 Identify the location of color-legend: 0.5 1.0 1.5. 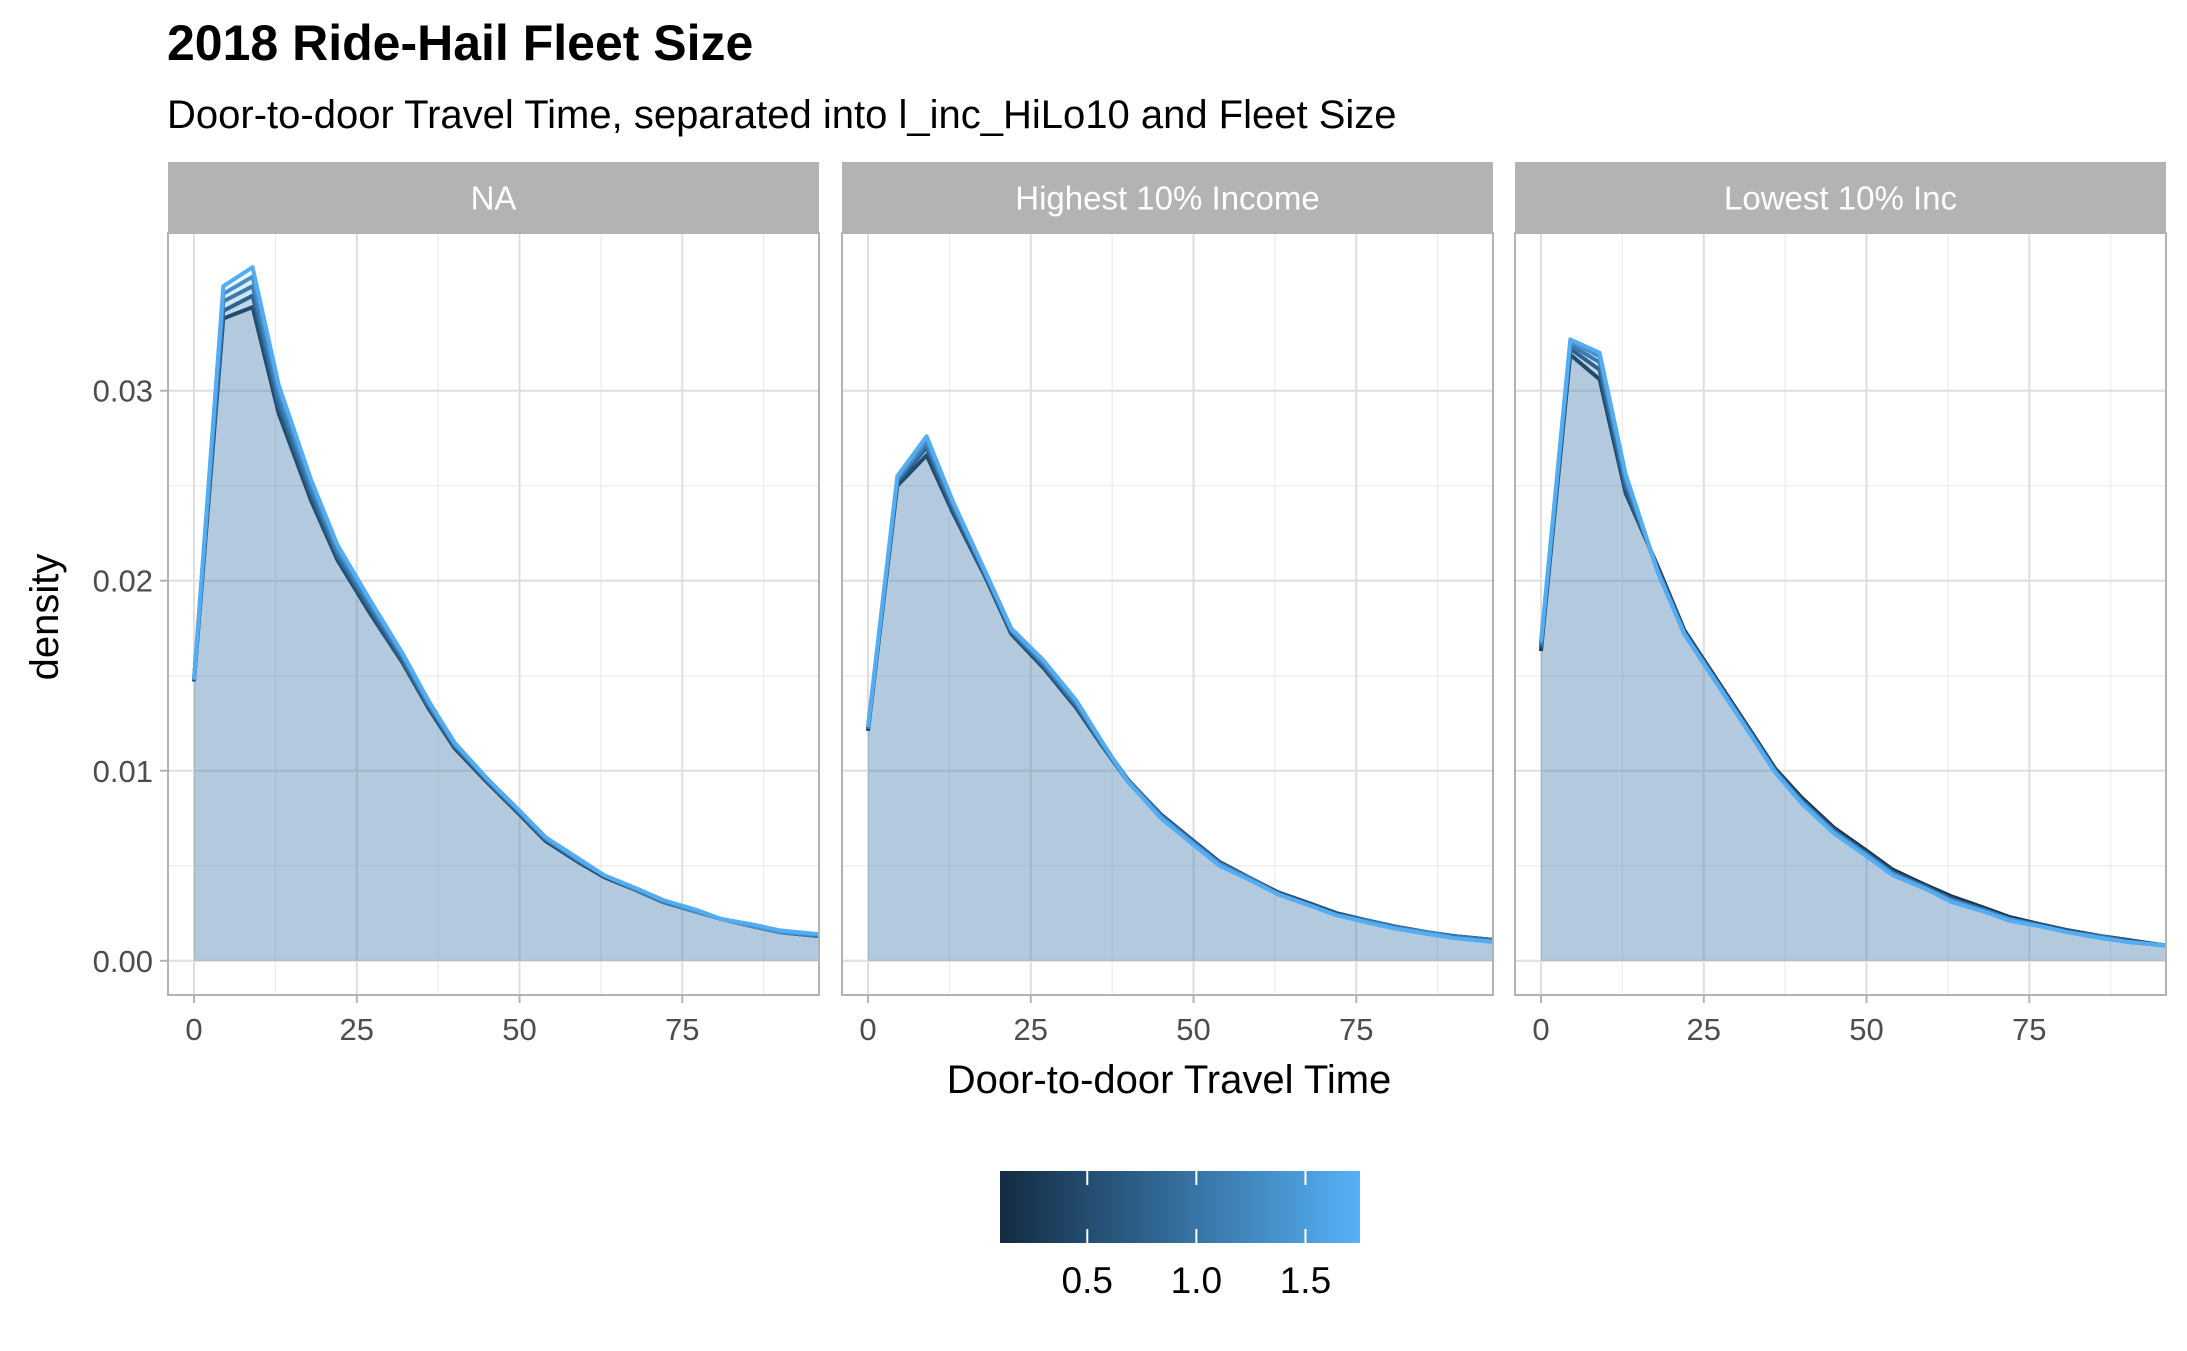
(1180, 1236).